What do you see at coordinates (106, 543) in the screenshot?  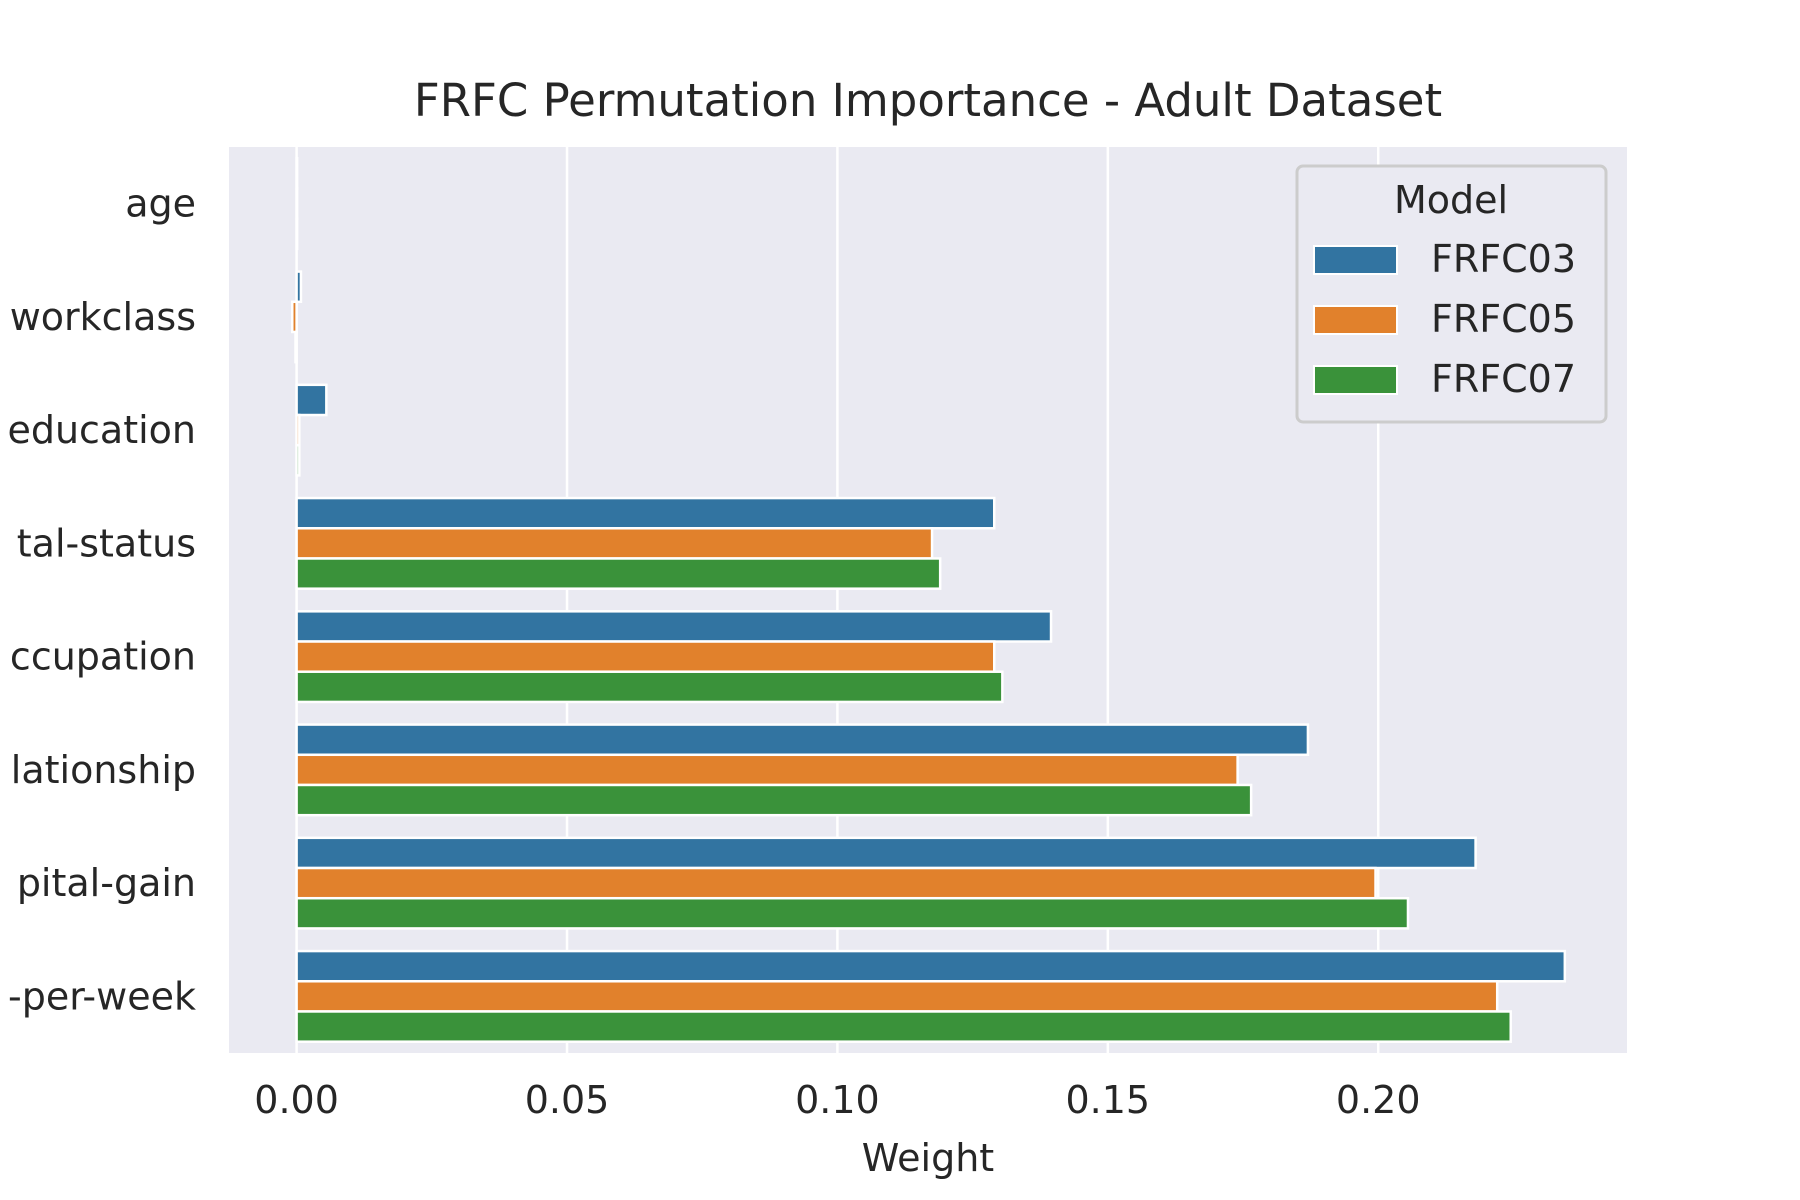 I see `category-label: tal-status` at bounding box center [106, 543].